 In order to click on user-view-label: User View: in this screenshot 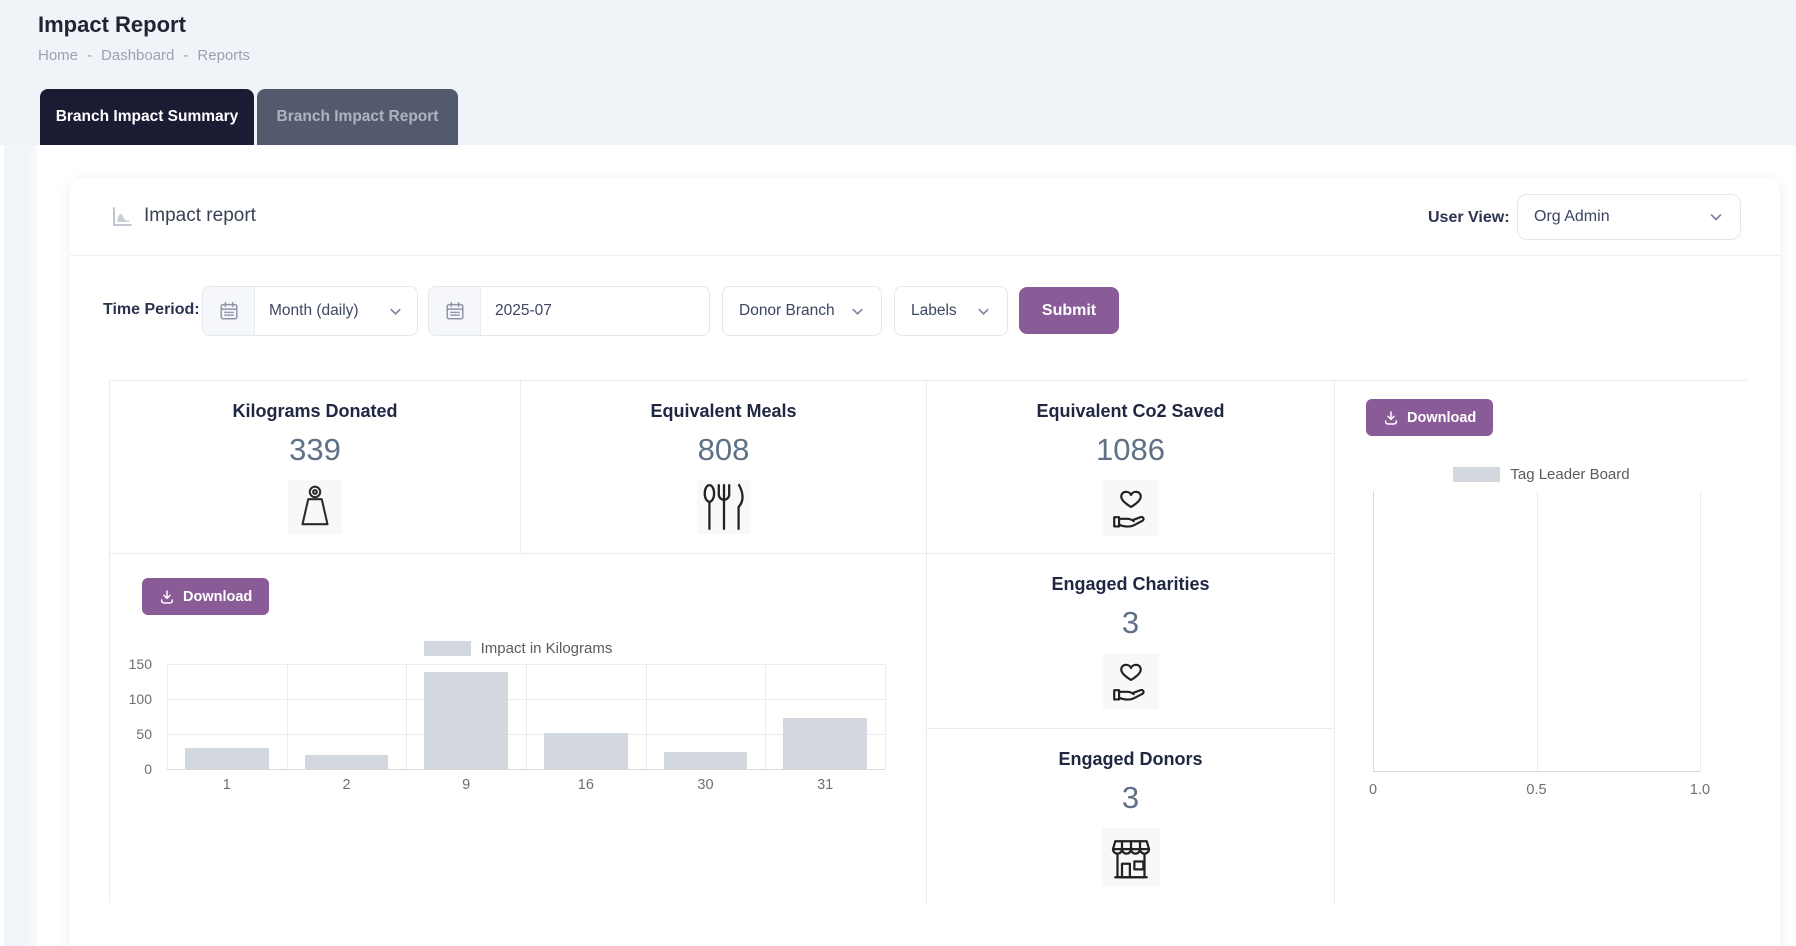, I will do `click(1469, 217)`.